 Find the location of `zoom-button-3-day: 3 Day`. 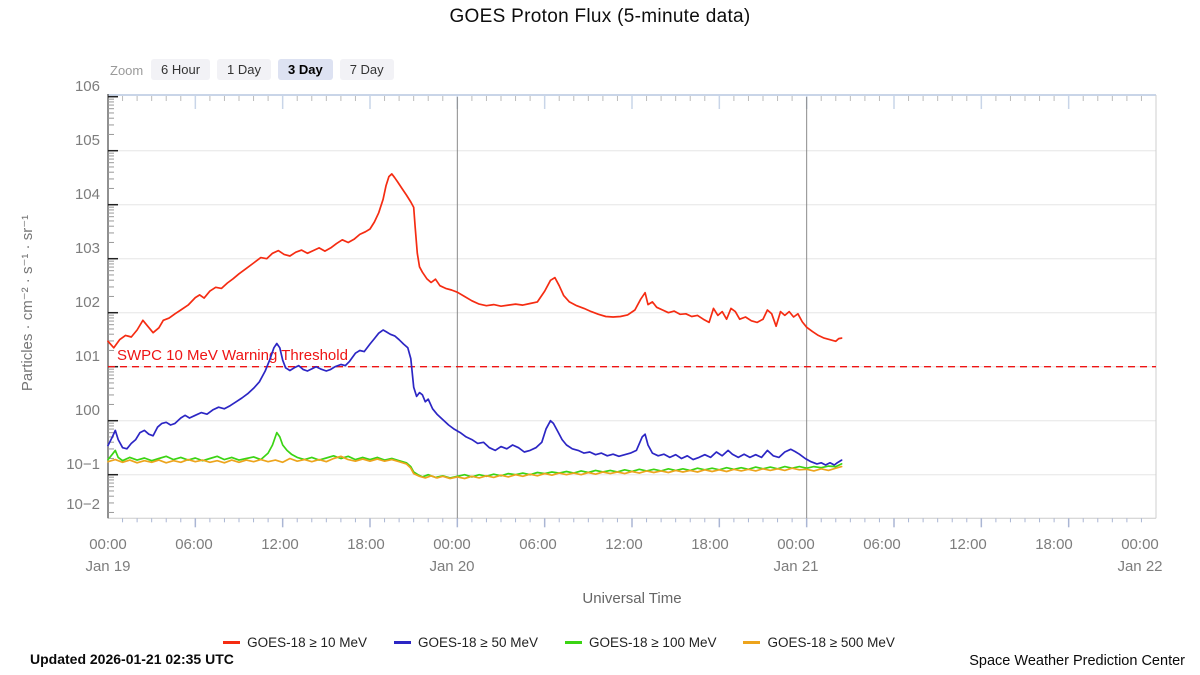

zoom-button-3-day: 3 Day is located at coordinates (305, 69).